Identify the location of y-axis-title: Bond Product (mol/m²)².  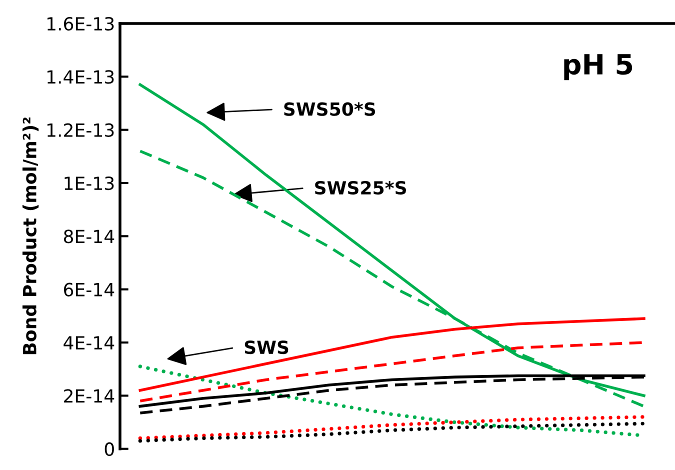
(30, 236).